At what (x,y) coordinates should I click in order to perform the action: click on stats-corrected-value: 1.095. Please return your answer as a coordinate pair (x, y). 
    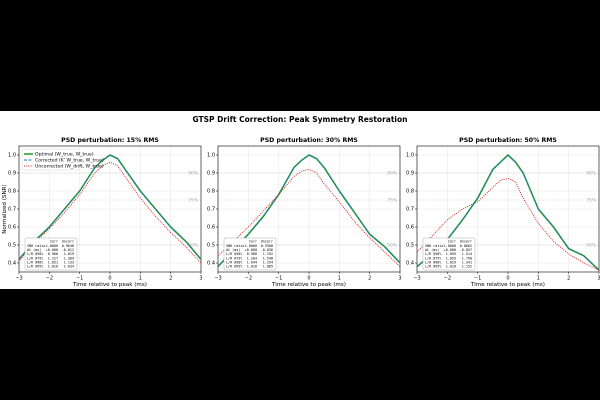
    Looking at the image, I should click on (451, 254).